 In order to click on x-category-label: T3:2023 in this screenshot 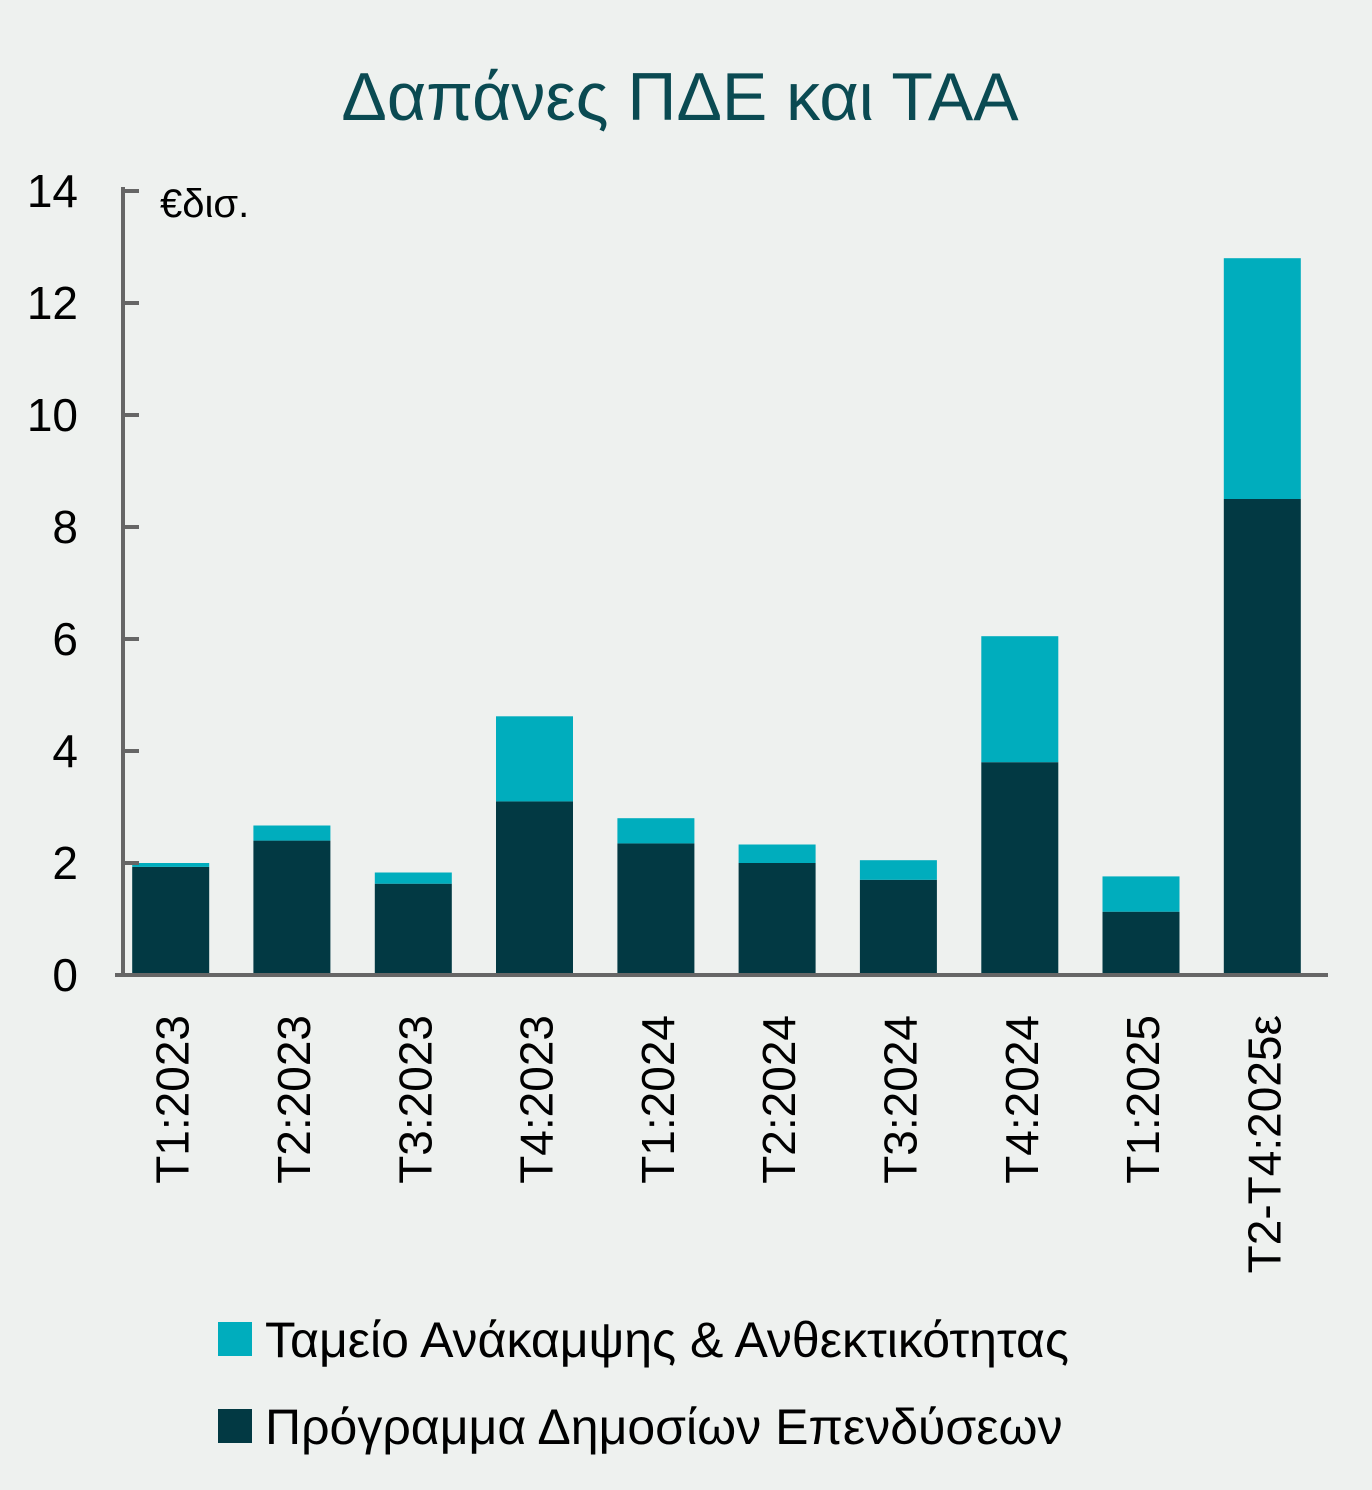, I will do `click(415, 1099)`.